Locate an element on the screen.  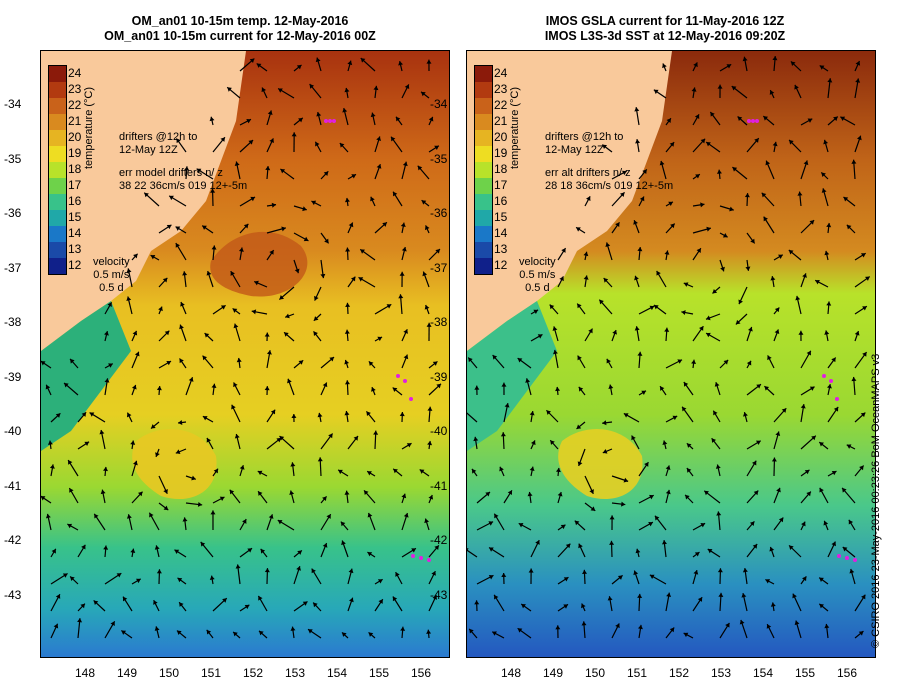
drifter-tracks is located at coordinates (377, 340).